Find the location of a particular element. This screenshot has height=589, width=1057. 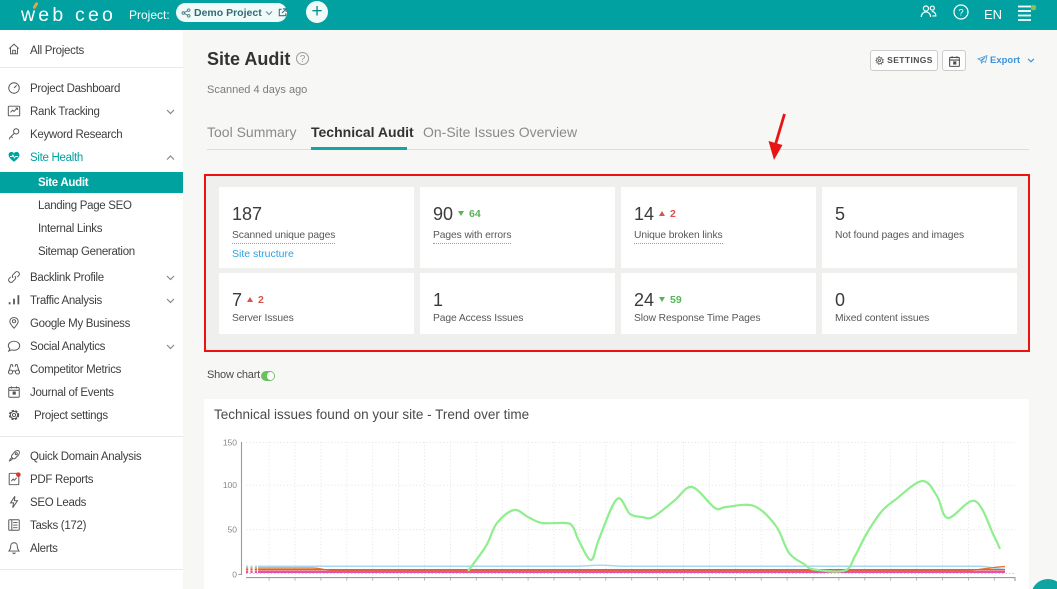

svg-text: 150 is located at coordinates (230, 442).